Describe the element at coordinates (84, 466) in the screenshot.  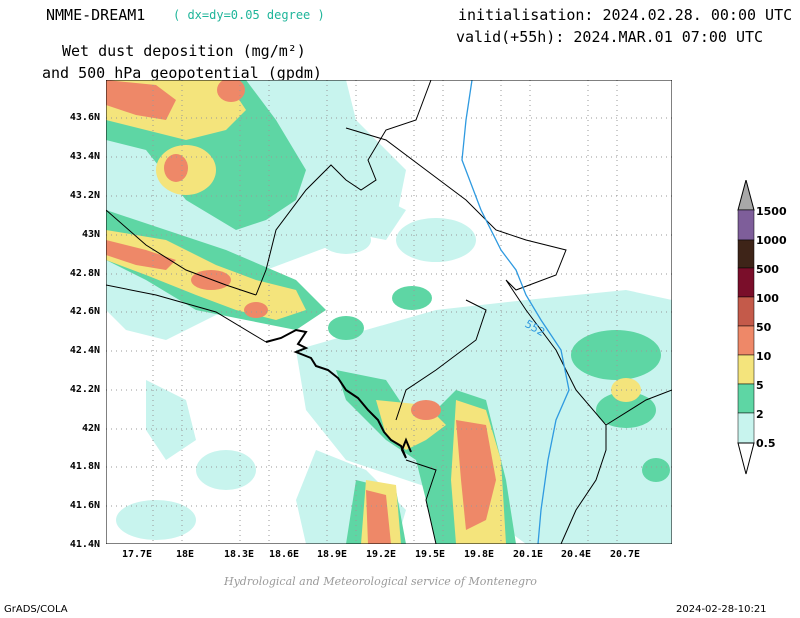
I see `lat-label: 41.8N` at that location.